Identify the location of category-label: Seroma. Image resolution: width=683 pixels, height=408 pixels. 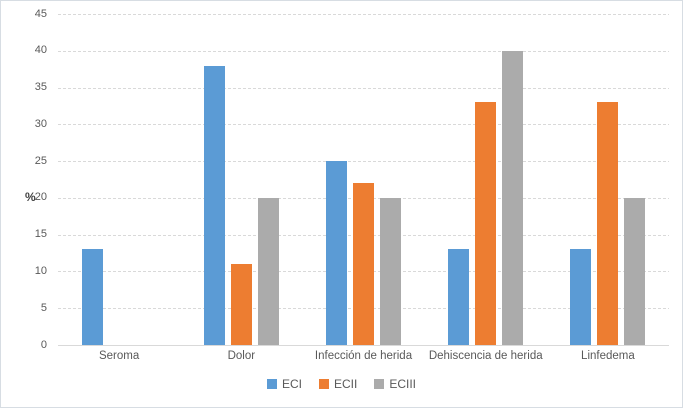
(119, 356).